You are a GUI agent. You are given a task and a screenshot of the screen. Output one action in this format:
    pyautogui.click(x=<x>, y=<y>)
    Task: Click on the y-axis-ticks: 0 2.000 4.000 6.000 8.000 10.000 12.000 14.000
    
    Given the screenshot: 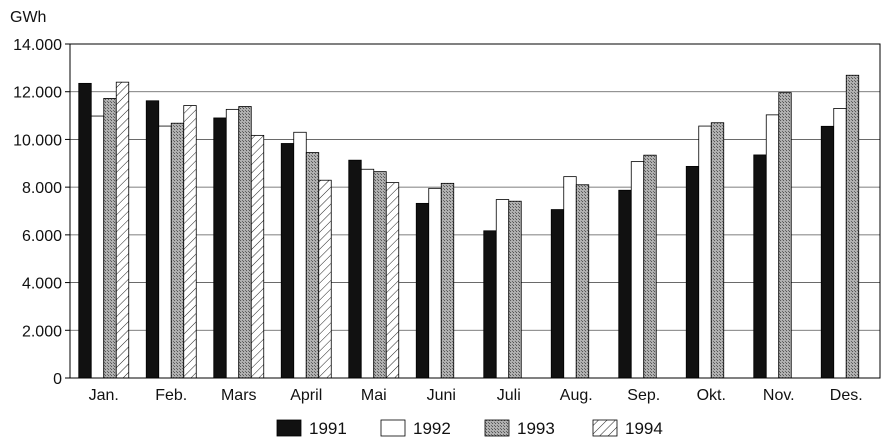 What is the action you would take?
    pyautogui.click(x=41, y=212)
    